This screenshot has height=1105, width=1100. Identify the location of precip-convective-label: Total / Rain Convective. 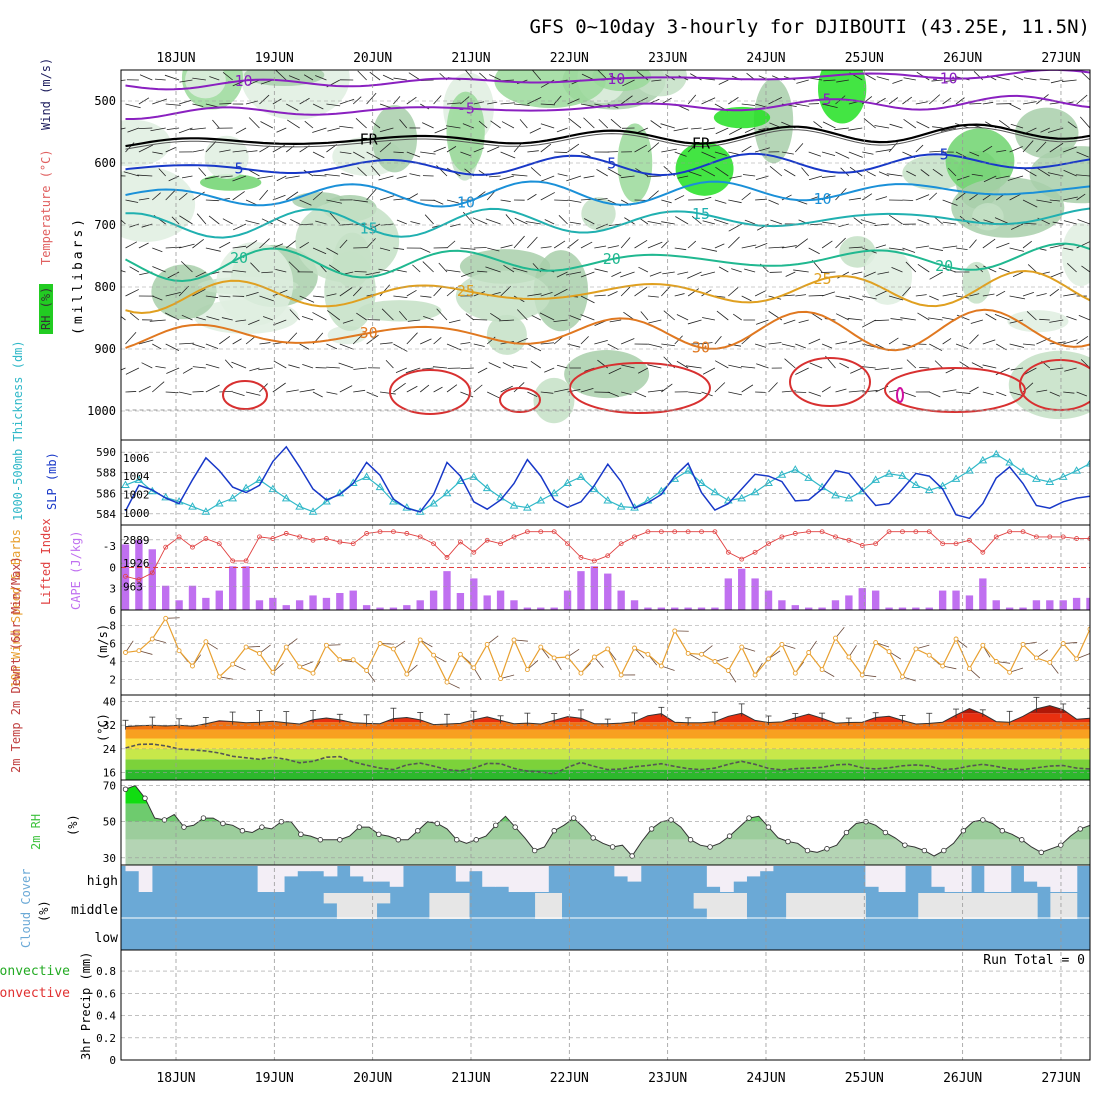
(35, 993).